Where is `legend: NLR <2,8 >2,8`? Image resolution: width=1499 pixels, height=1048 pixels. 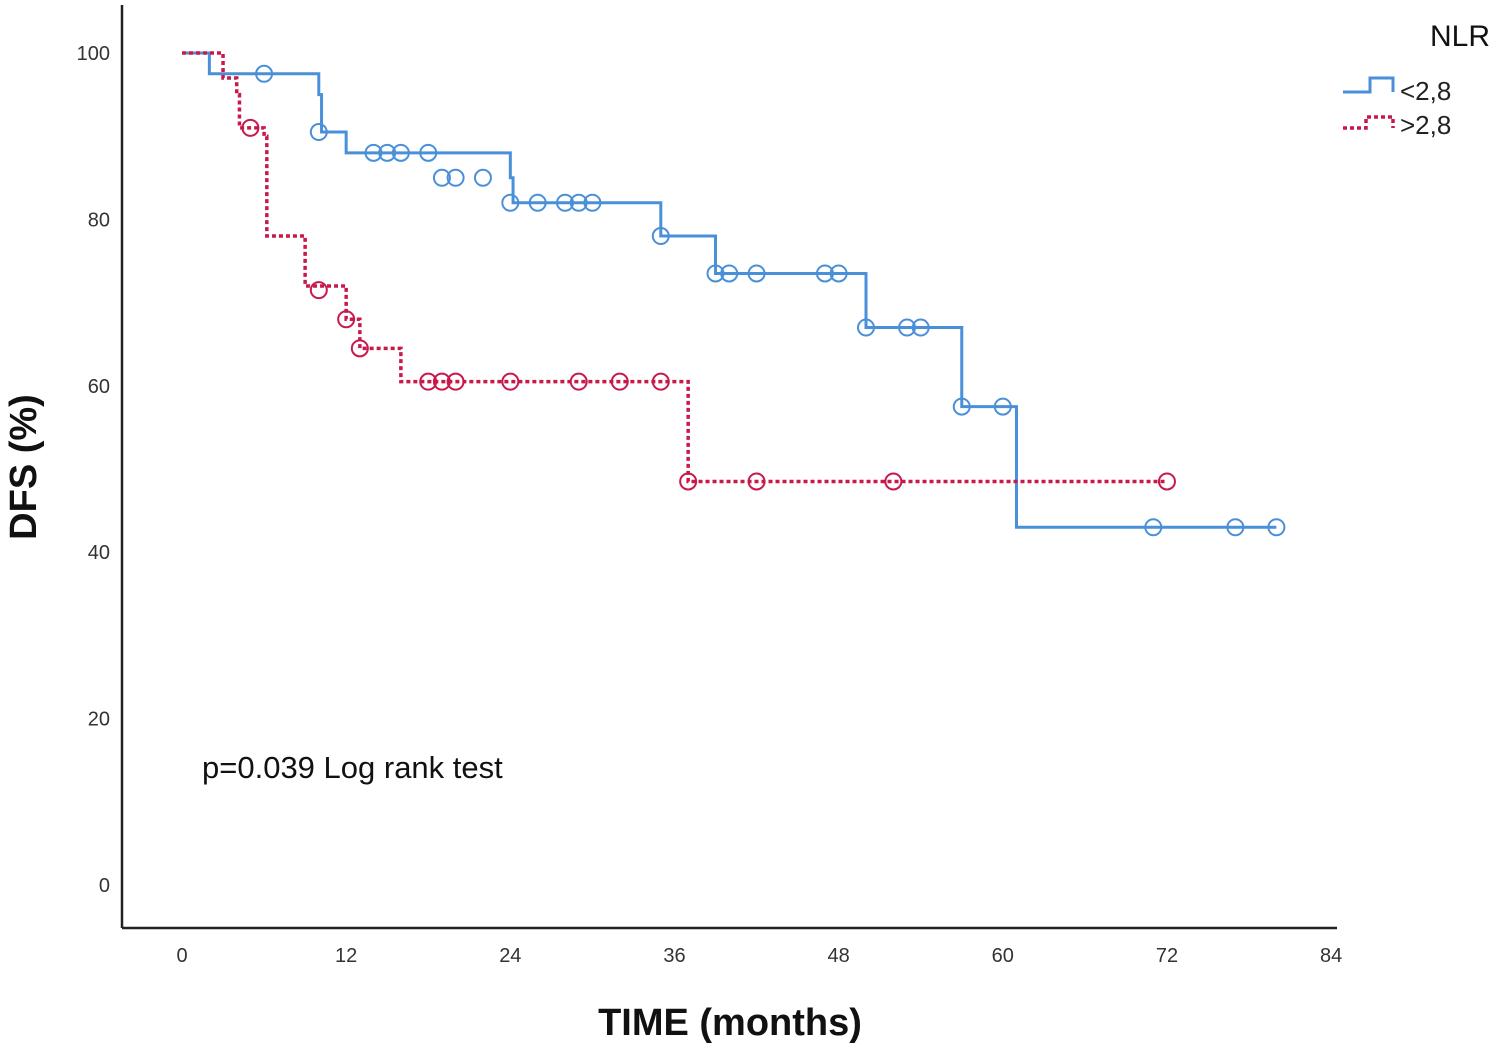
legend: NLR <2,8 >2,8 is located at coordinates (1416, 80).